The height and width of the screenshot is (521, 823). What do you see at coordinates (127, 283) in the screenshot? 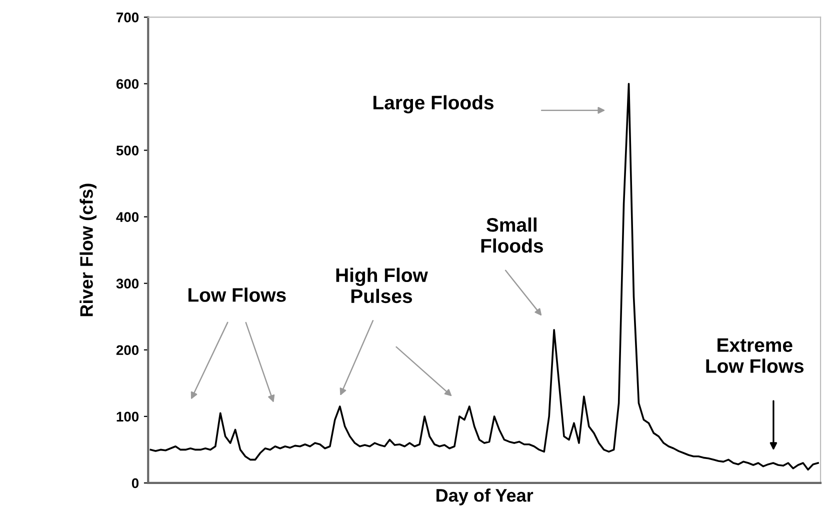
I see `y-tick-label: 300` at bounding box center [127, 283].